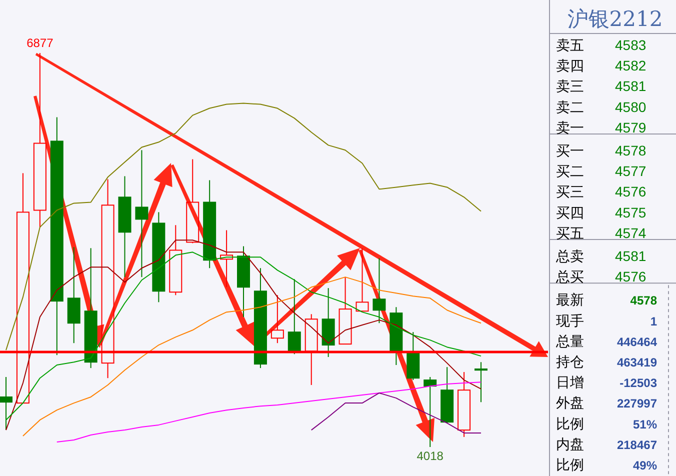 This screenshot has width=676, height=476. What do you see at coordinates (570, 66) in the screenshot?
I see `category-label: 卖四` at bounding box center [570, 66].